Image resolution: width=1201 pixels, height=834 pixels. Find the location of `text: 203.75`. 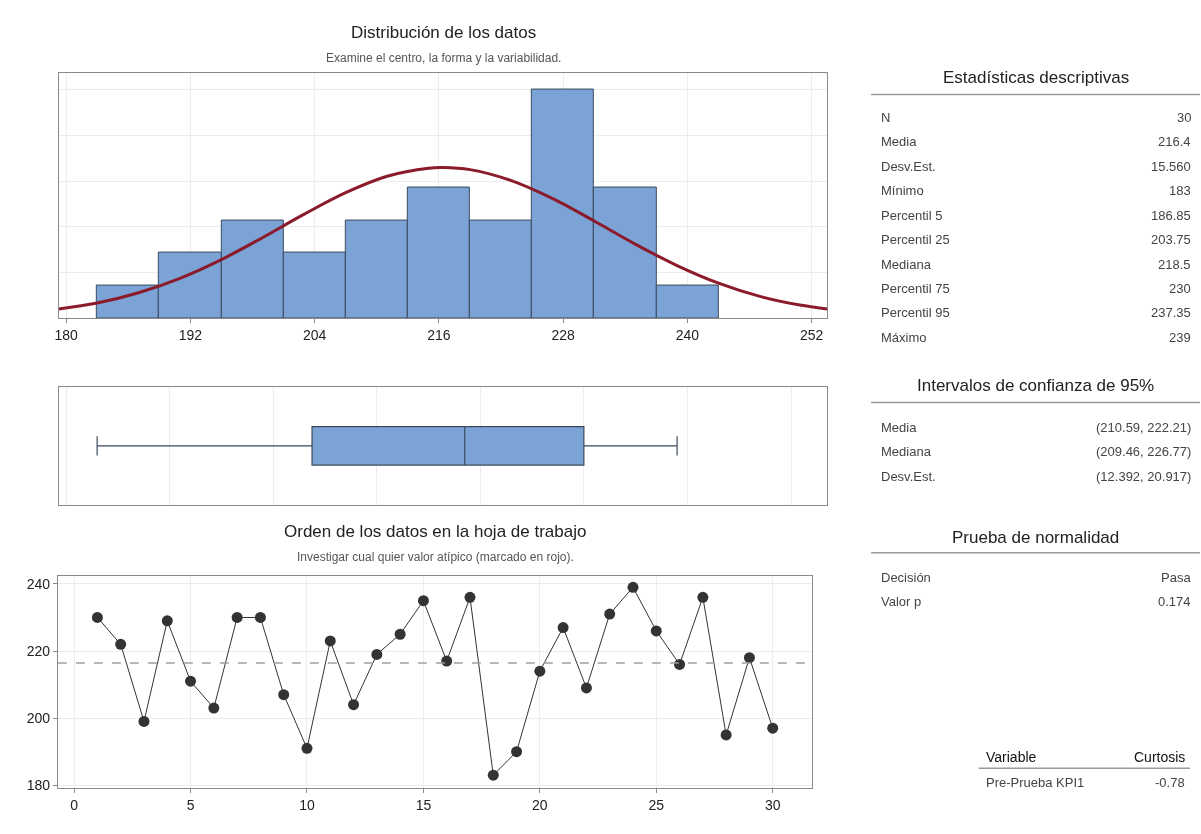

text: 203.75 is located at coordinates (1171, 239).